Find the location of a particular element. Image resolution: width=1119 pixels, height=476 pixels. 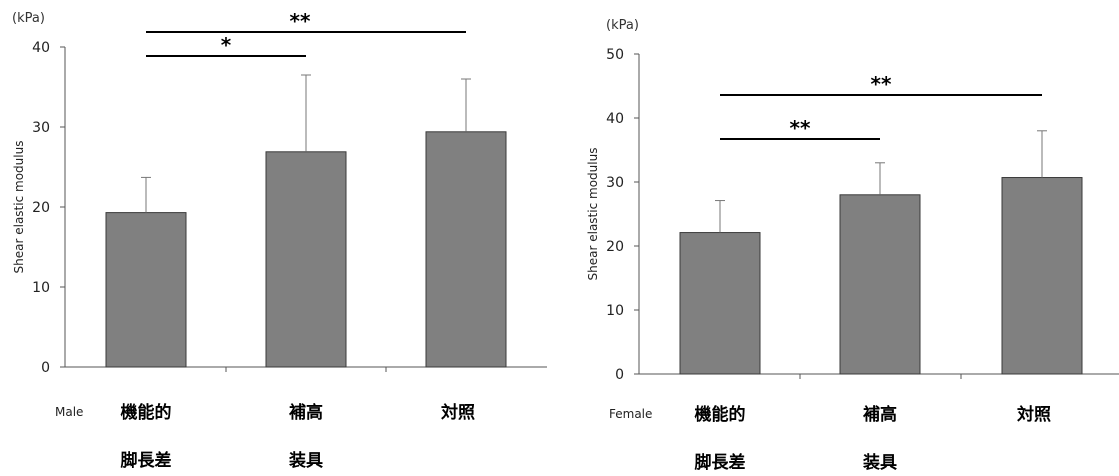

female-y-tick-label: 30 is located at coordinates (615, 183).